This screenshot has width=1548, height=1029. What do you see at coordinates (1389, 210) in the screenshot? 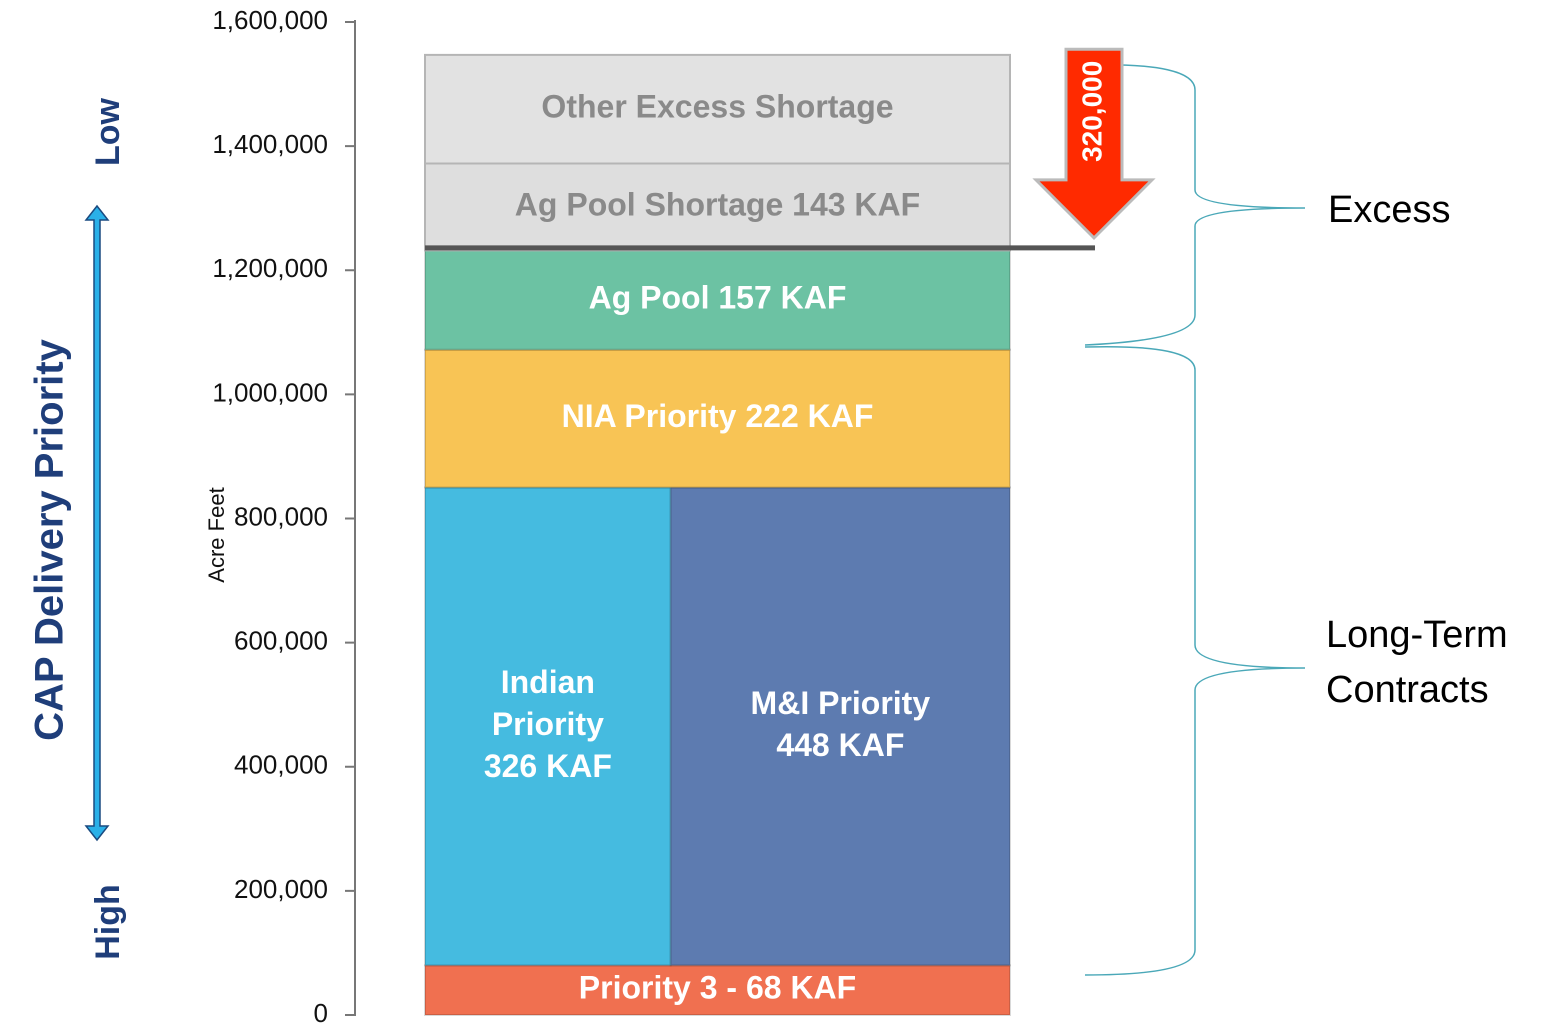
I see `brace-label: Excess` at bounding box center [1389, 210].